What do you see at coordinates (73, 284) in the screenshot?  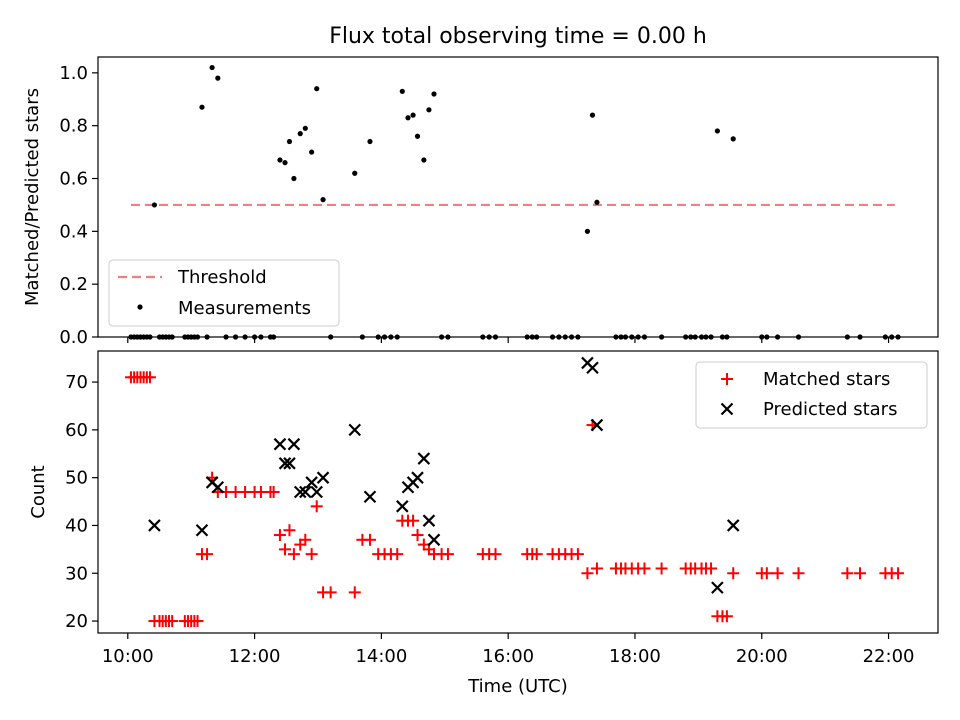 I see `top-y-tick-label: 0.2` at bounding box center [73, 284].